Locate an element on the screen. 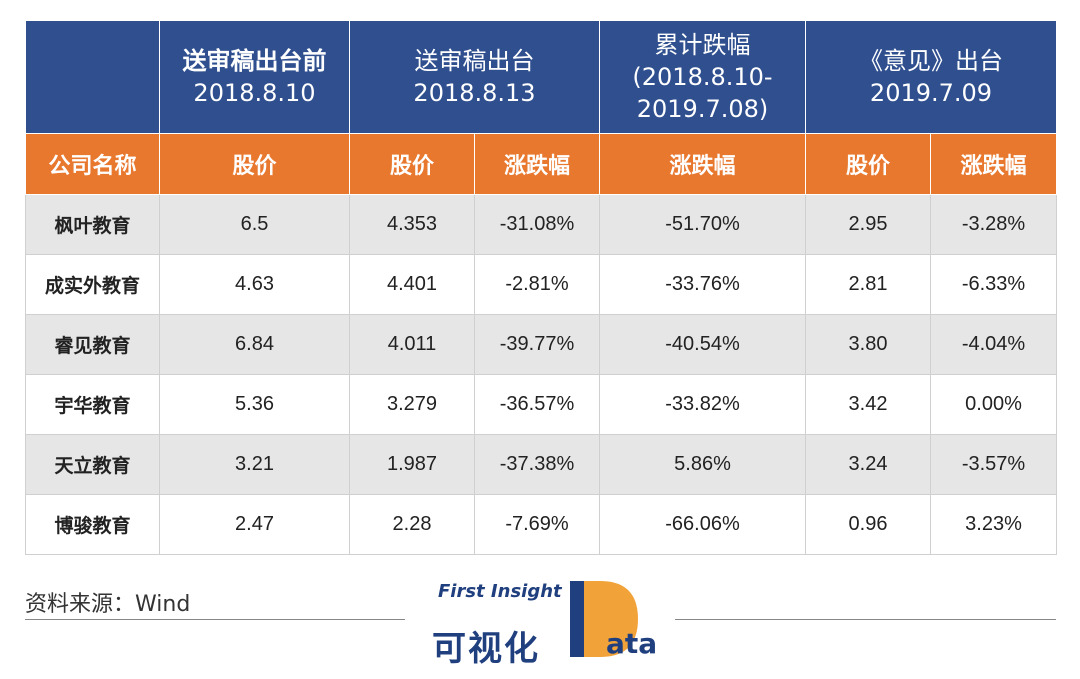  cell-company: 成实外教育 is located at coordinates (92, 284).